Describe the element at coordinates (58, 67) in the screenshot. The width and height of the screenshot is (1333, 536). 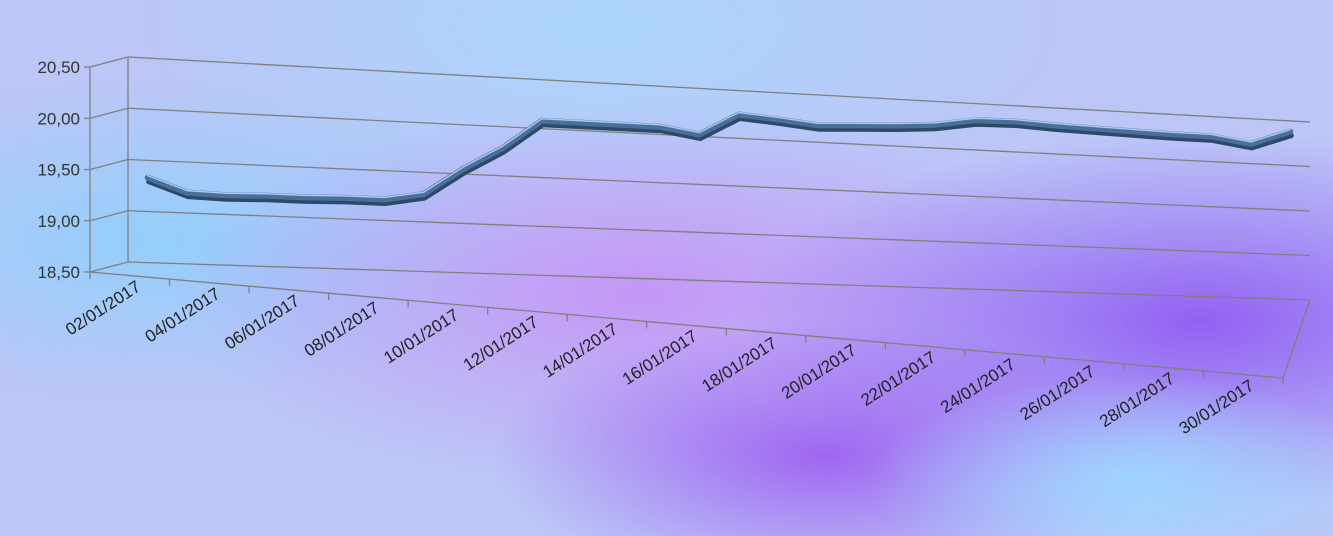
I see `y-tick-label: 20,50` at that location.